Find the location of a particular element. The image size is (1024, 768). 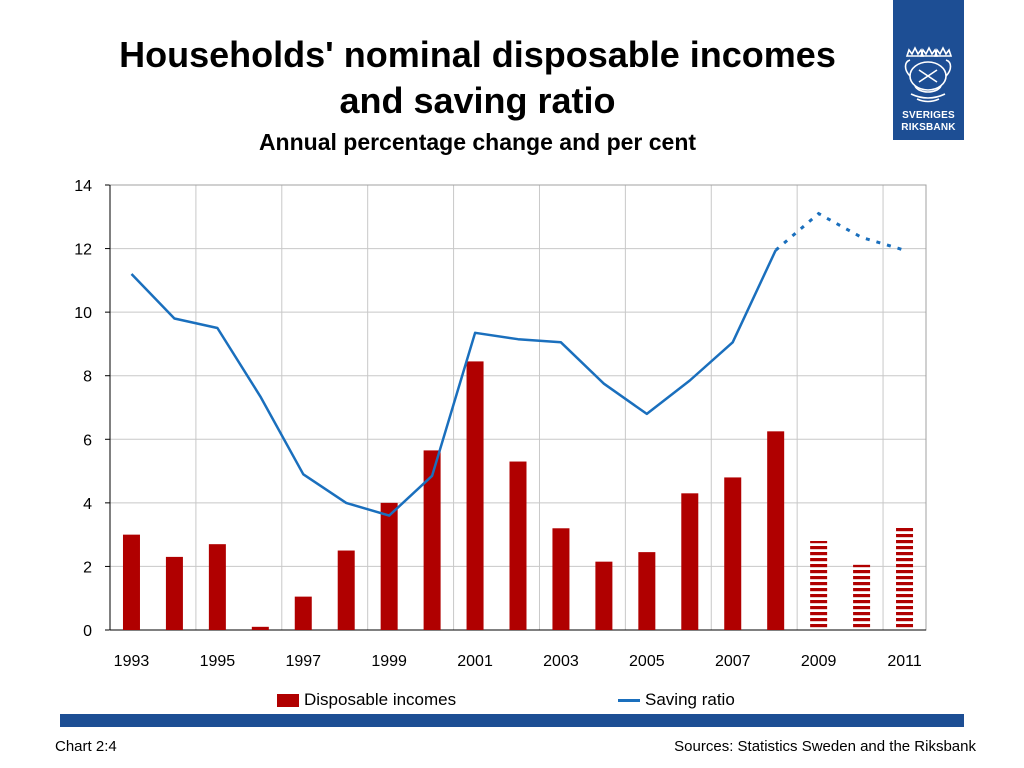

chart-subtitle: Annual percentage change and per cent is located at coordinates (477, 142).